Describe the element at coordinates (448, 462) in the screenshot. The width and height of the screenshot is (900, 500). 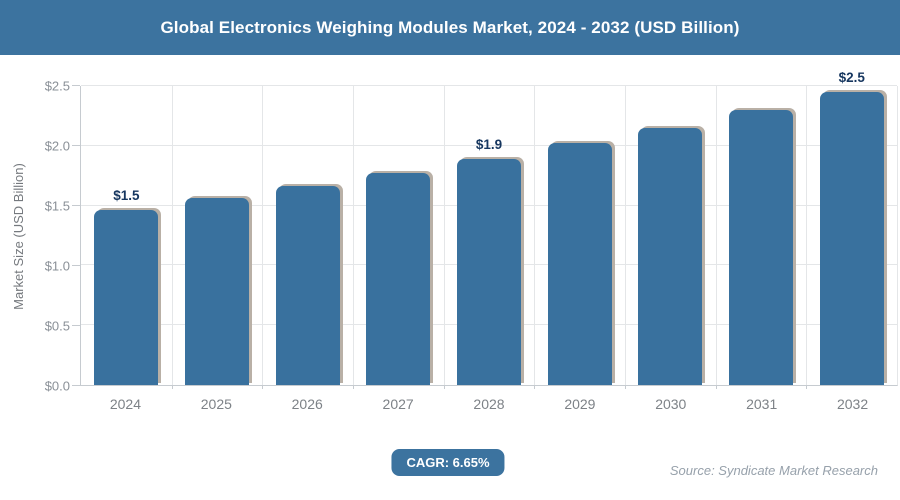
I see `cagr-badge: CAGR: 6.65%` at that location.